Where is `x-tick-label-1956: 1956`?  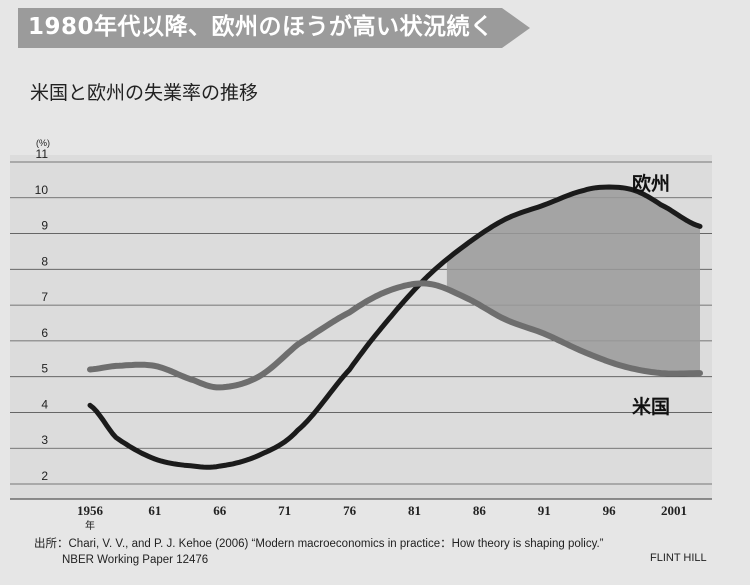
x-tick-label-1956: 1956 is located at coordinates (90, 510).